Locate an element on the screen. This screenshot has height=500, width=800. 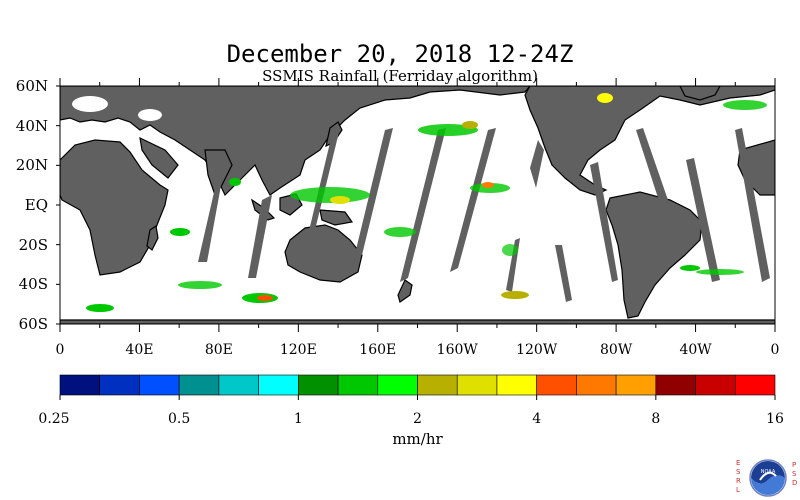
colorbar-unit-label: mm/hr is located at coordinates (417, 439).